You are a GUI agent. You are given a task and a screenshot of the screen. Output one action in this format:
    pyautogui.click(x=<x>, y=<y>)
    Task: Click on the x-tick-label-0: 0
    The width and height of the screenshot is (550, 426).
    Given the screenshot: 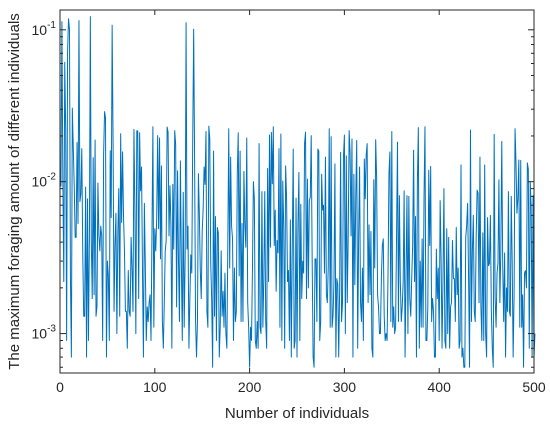 What is the action you would take?
    pyautogui.click(x=60, y=387)
    